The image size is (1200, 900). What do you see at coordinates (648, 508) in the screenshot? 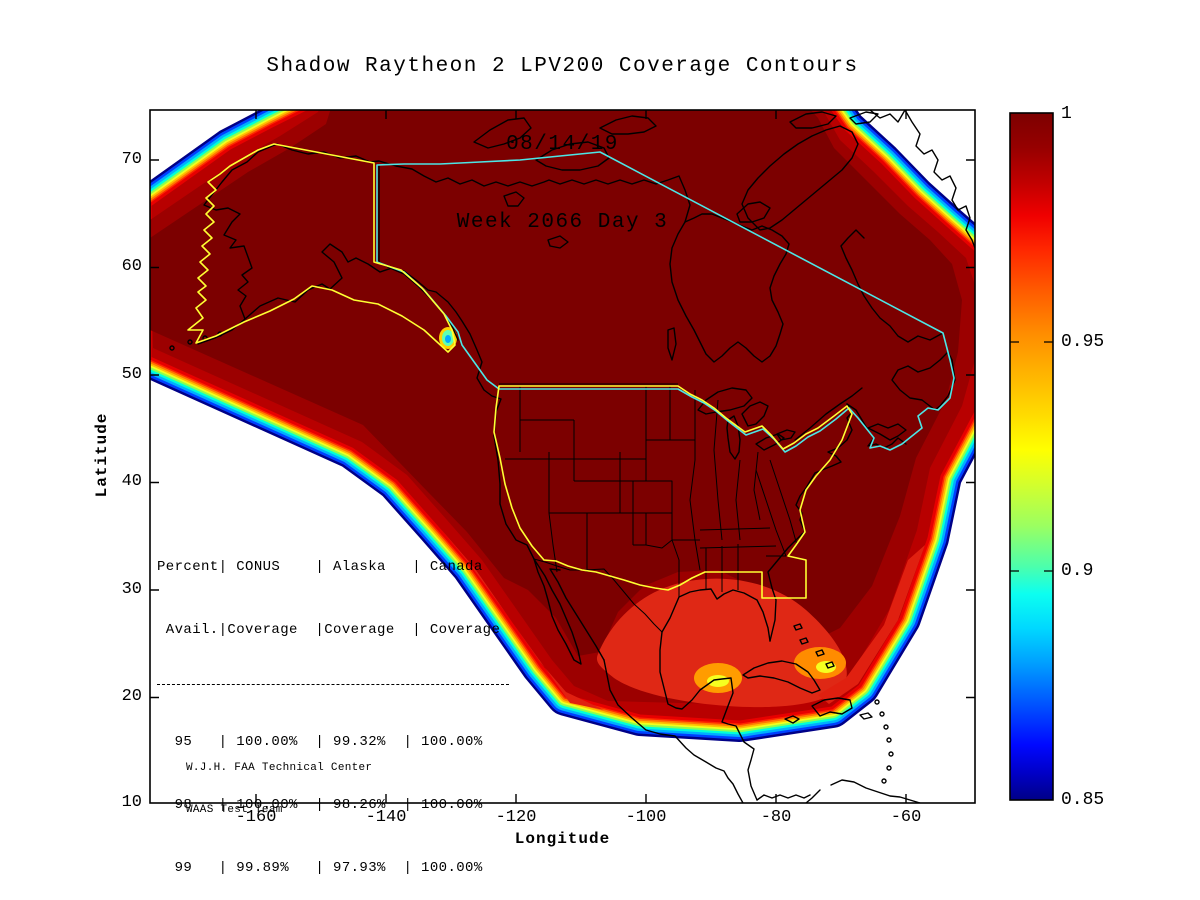
I see `us-state-lines` at bounding box center [648, 508].